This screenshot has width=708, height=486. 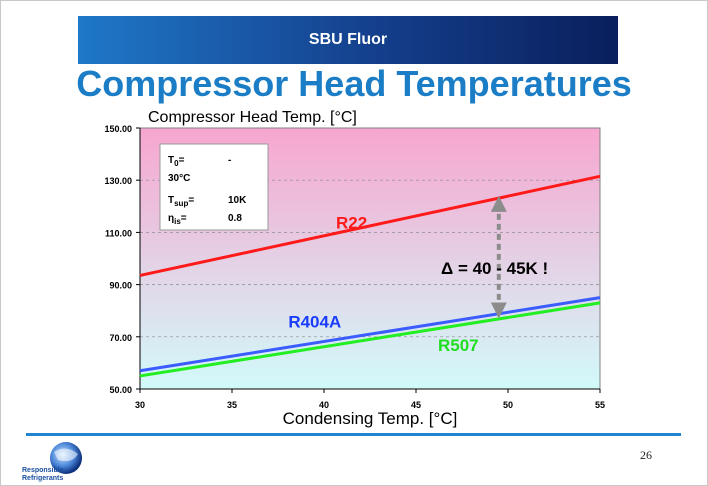 What do you see at coordinates (370, 225) in the screenshot?
I see `series-line-r22` at bounding box center [370, 225].